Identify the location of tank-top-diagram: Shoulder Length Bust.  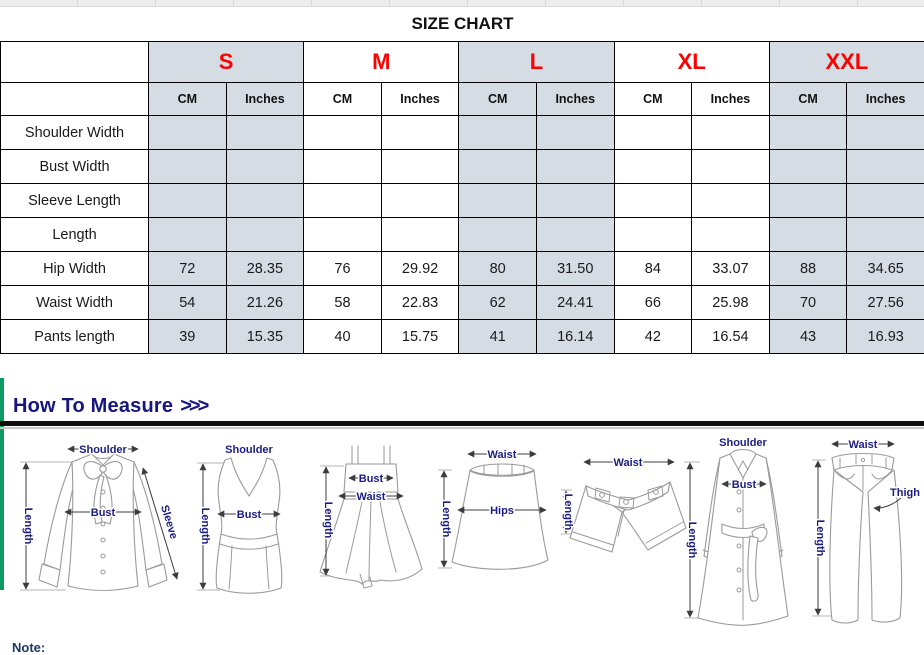
(249, 518).